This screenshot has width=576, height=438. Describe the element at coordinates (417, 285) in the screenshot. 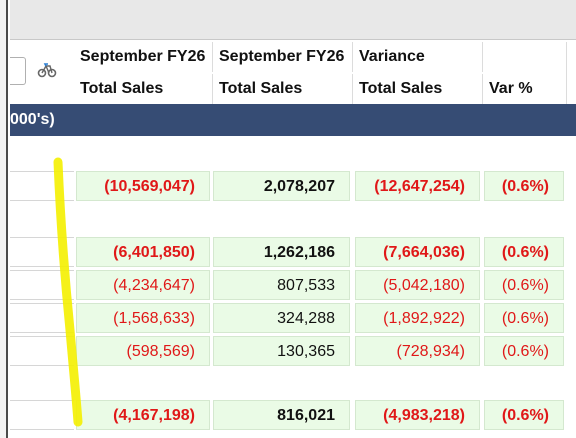

I see `cell-variance: (5,042,180)` at that location.